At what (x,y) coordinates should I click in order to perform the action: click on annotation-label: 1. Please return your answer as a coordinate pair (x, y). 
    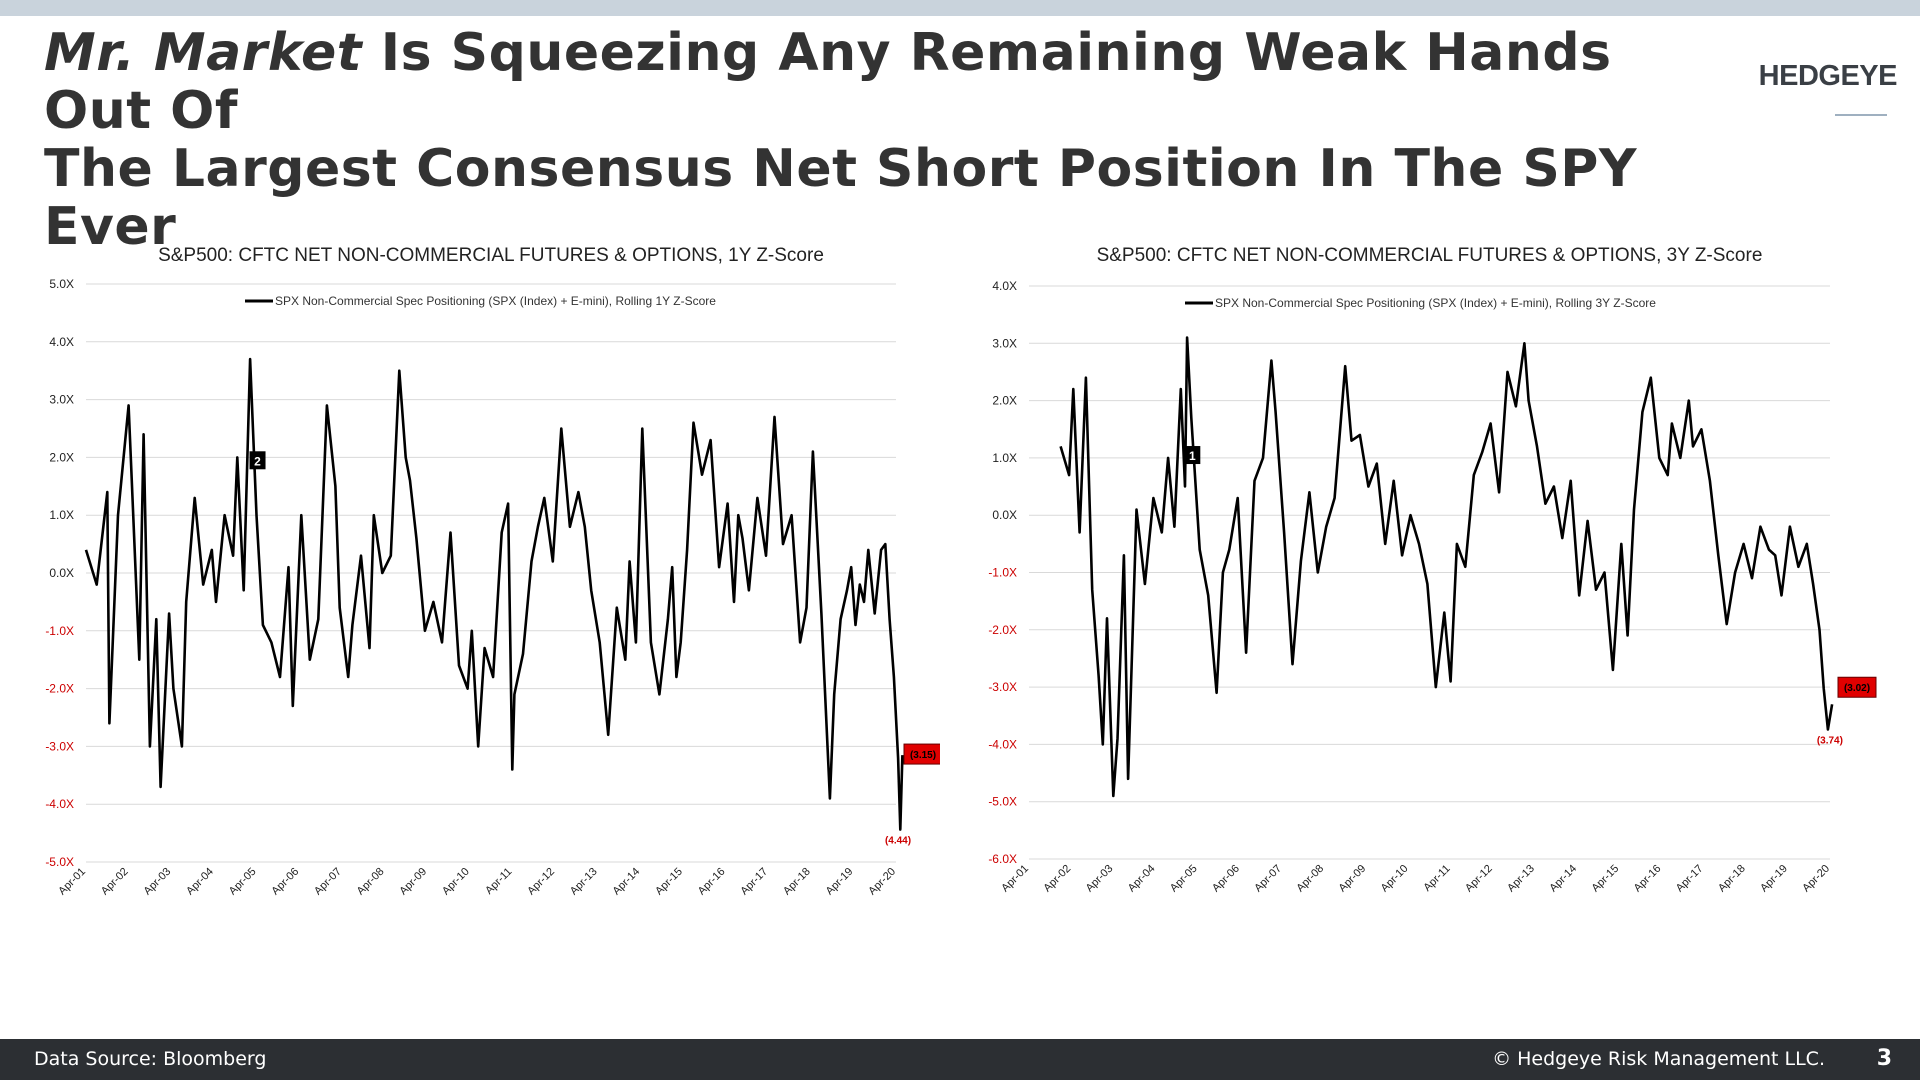
    Looking at the image, I should click on (1192, 456).